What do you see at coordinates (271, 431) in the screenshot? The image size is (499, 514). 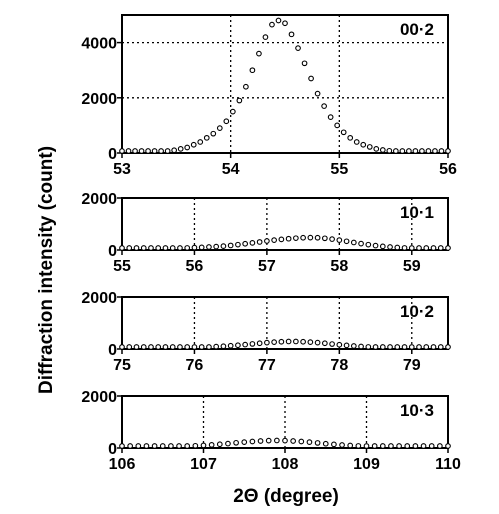 I see `panel-4: 106 107 108 109 110 0 2000 10·3` at bounding box center [271, 431].